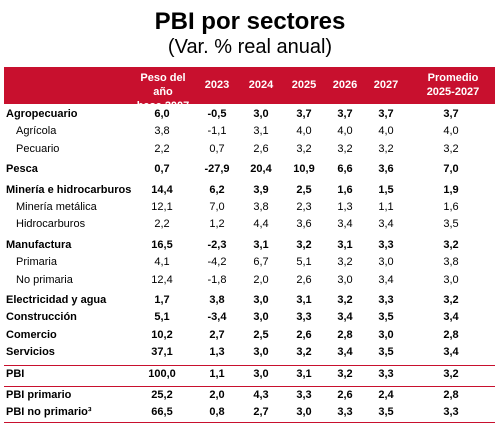  What do you see at coordinates (261, 334) in the screenshot?
I see `row-2024: 2,5` at bounding box center [261, 334].